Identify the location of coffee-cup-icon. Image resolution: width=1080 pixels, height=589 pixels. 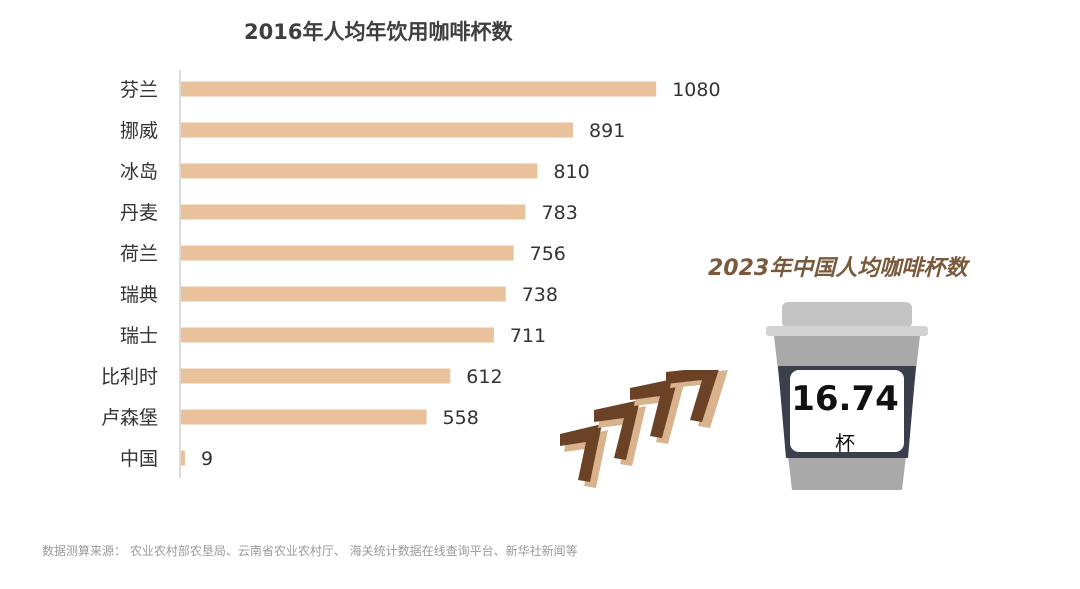
(847, 396).